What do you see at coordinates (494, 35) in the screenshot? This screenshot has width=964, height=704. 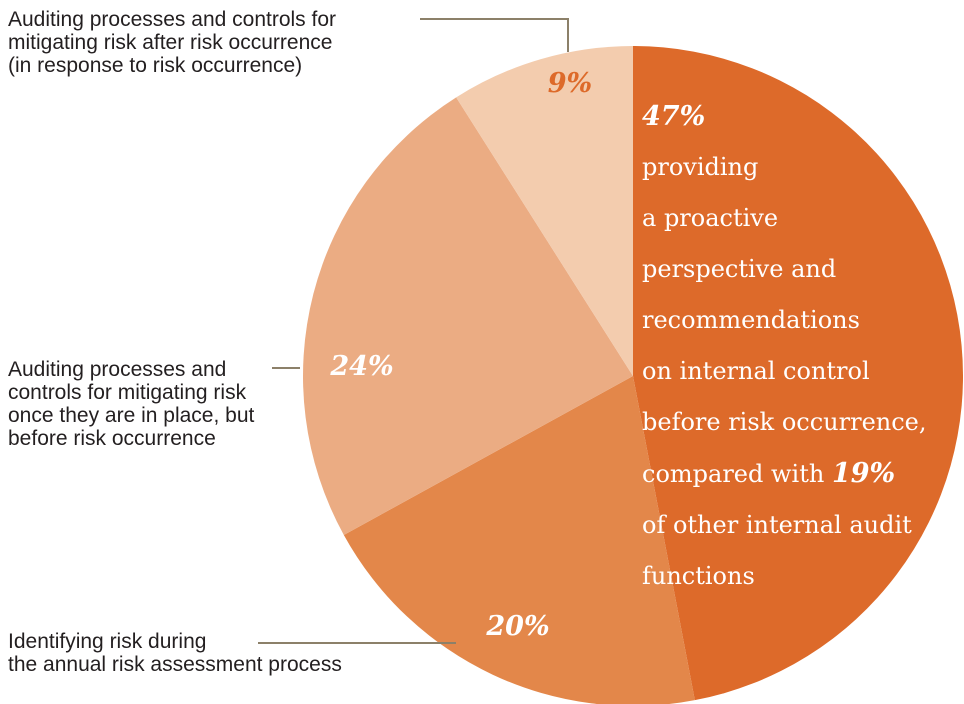 I see `leader-after-risk-occurrence` at bounding box center [494, 35].